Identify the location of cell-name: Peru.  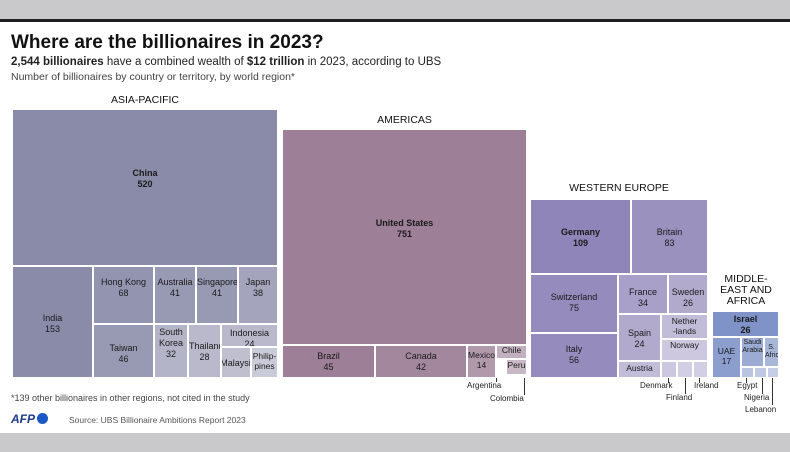
(516, 365).